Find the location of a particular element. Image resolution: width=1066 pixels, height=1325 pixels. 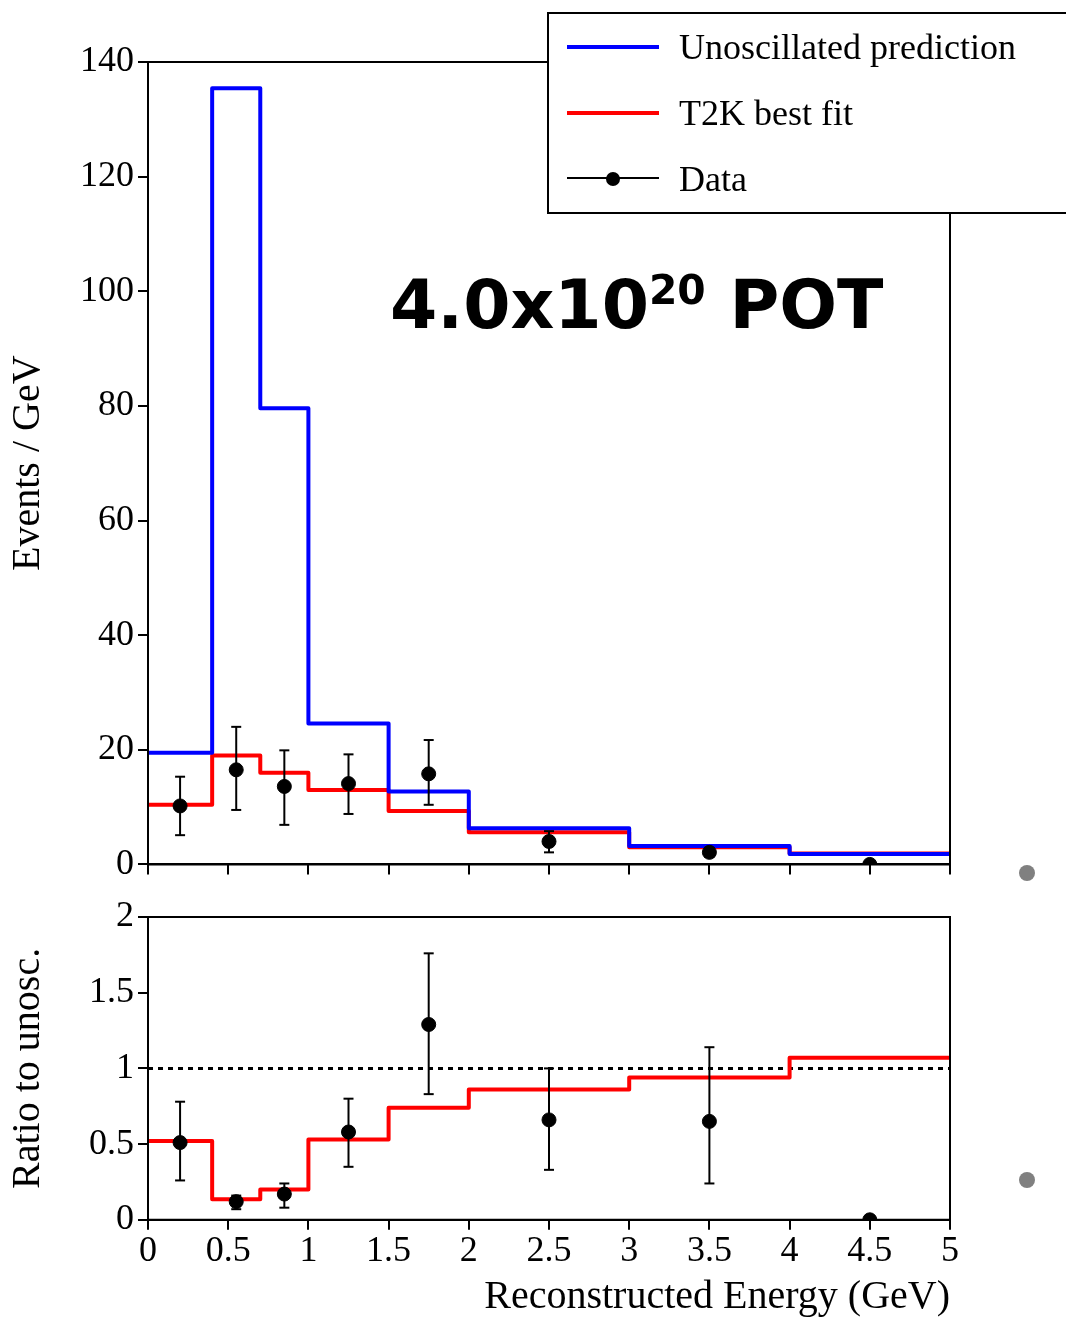

y-axis-title: Ratio to unosc. is located at coordinates (25, 1068).